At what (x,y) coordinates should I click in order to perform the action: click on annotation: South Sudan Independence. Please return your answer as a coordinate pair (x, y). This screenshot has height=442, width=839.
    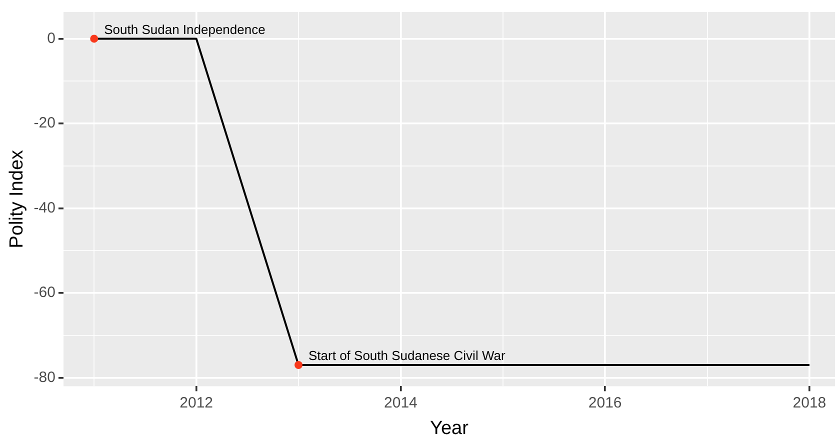
    Looking at the image, I should click on (185, 29).